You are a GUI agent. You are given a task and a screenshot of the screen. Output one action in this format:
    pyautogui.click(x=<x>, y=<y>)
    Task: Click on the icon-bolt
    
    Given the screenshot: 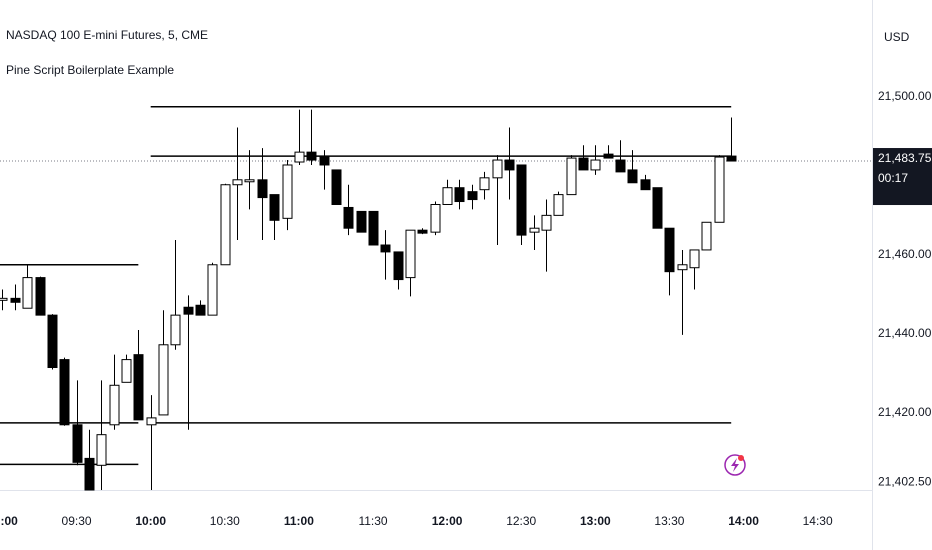 What is the action you would take?
    pyautogui.click(x=735, y=465)
    